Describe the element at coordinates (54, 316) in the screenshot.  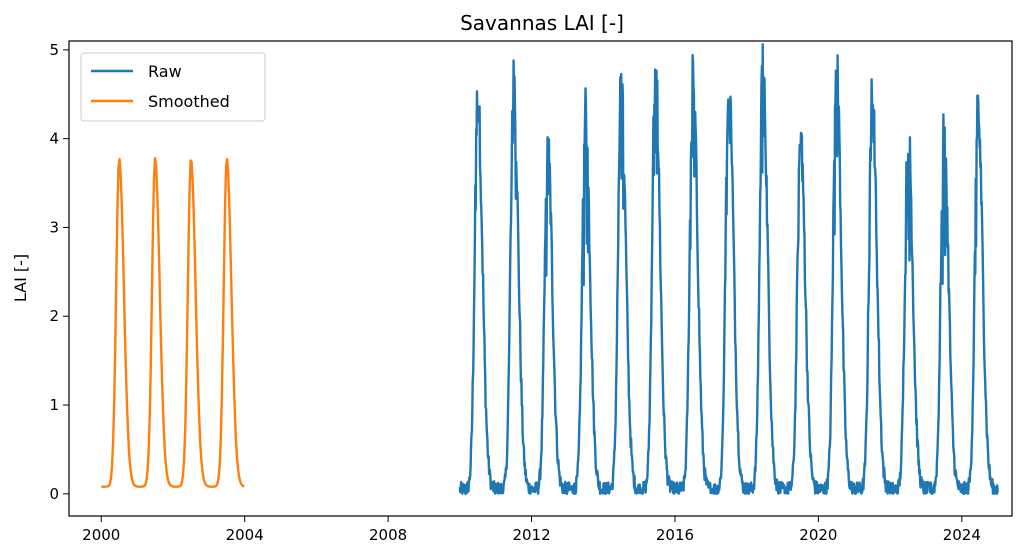
I see `y-tick-label: 2` at that location.